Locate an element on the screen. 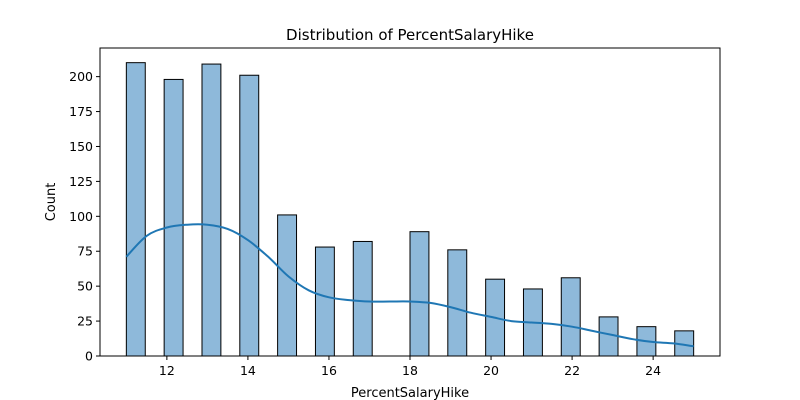 This screenshot has height=400, width=800. x-tick-label-12: 12 is located at coordinates (167, 370).